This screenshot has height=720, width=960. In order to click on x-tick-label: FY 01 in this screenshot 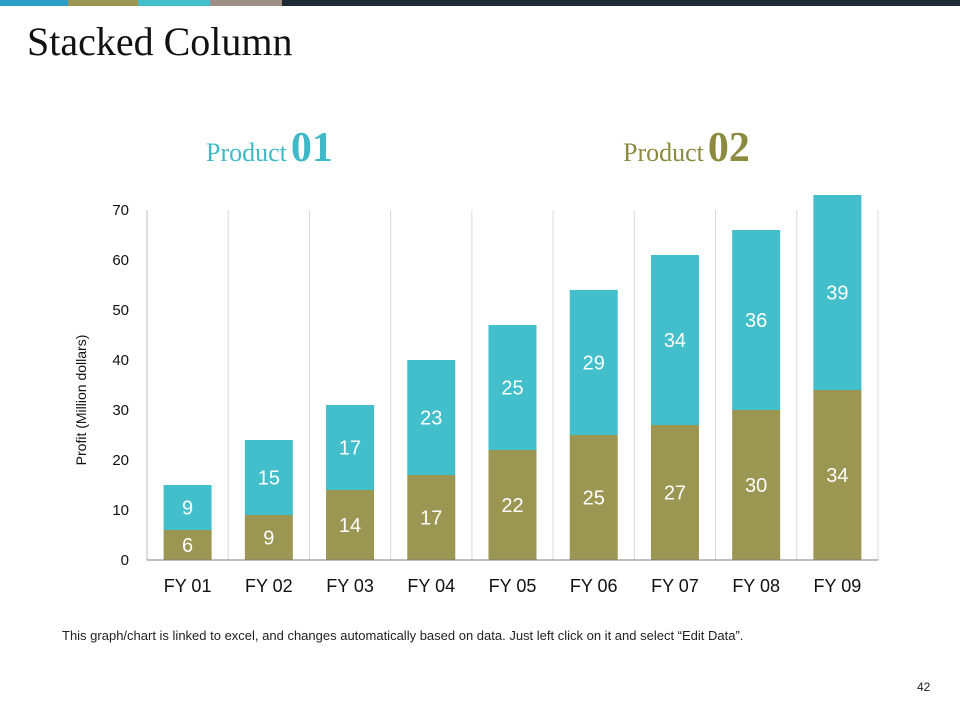, I will do `click(188, 586)`.